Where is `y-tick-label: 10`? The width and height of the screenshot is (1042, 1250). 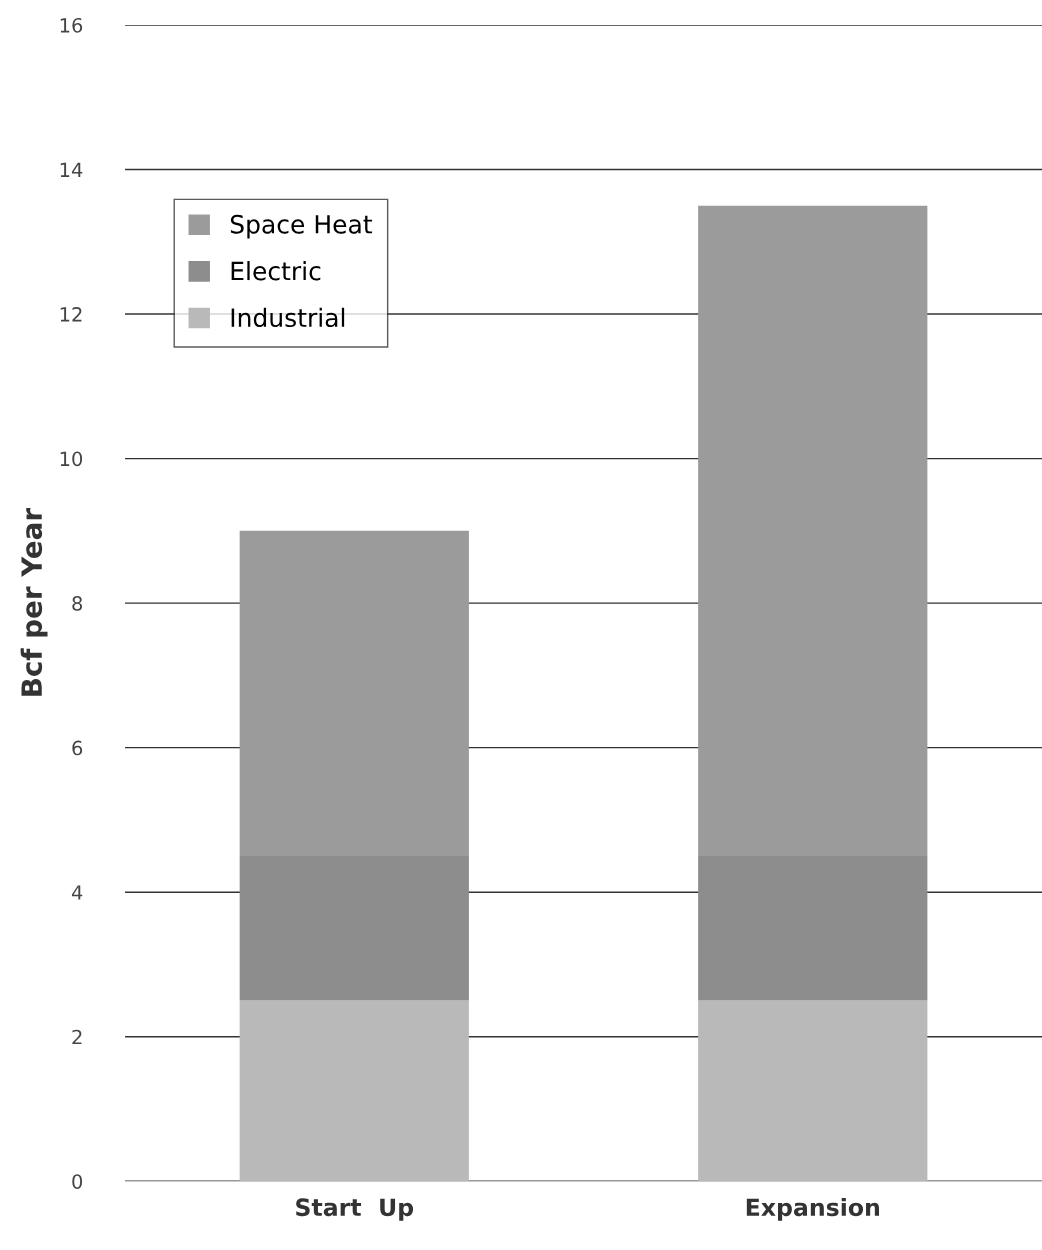
y-tick-label: 10 is located at coordinates (71, 459).